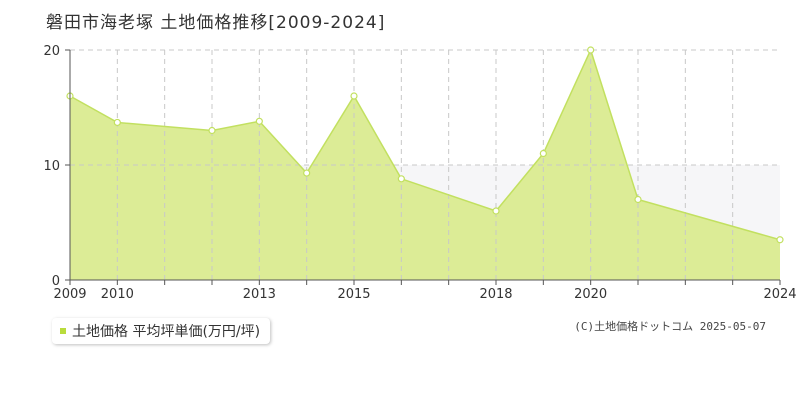 The width and height of the screenshot is (800, 400). I want to click on legend-swatch, so click(63, 331).